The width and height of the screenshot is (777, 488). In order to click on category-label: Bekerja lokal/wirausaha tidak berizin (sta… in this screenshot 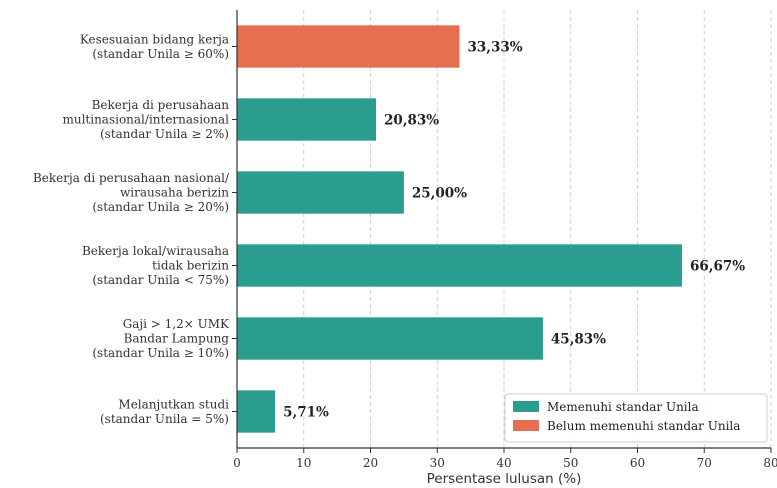, I will do `click(155, 265)`.